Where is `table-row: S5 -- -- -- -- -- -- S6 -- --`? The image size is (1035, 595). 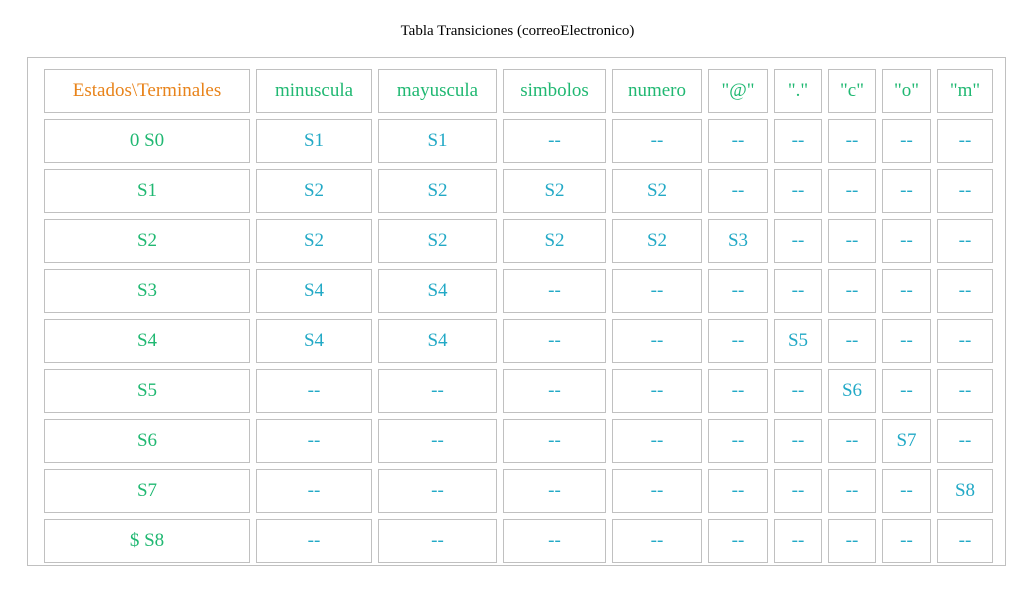
table-row: S5 -- -- -- -- -- -- S6 -- -- is located at coordinates (518, 391).